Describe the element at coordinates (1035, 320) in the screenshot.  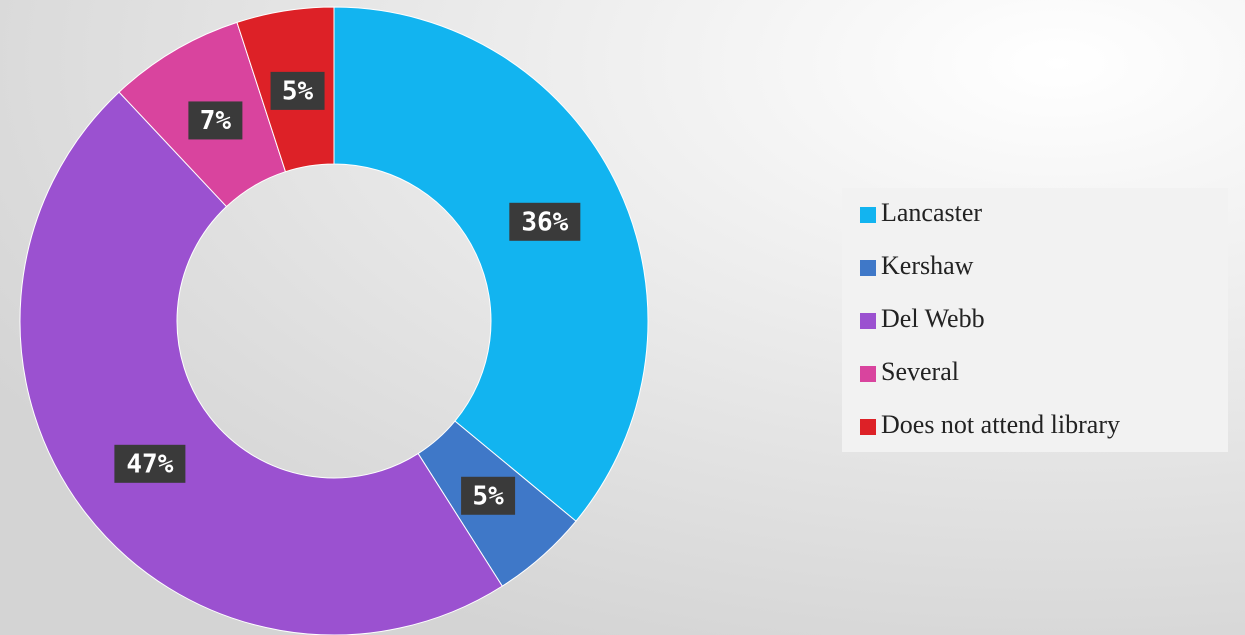
I see `legend-box` at that location.